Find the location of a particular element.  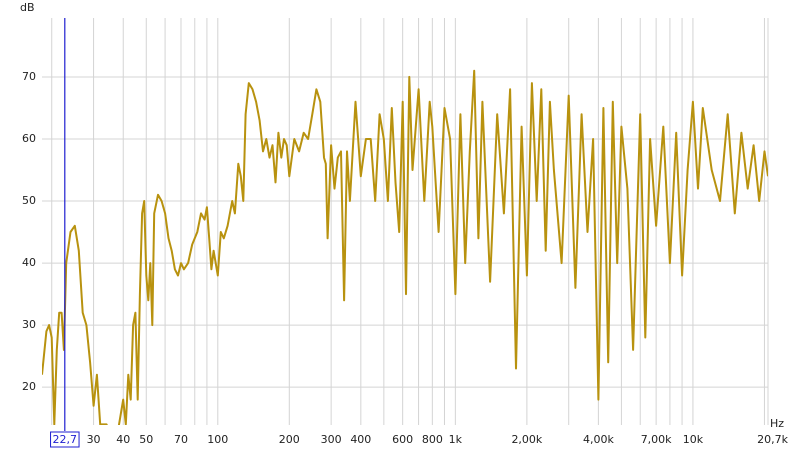

y-tick-label: 20 is located at coordinates (29, 386).